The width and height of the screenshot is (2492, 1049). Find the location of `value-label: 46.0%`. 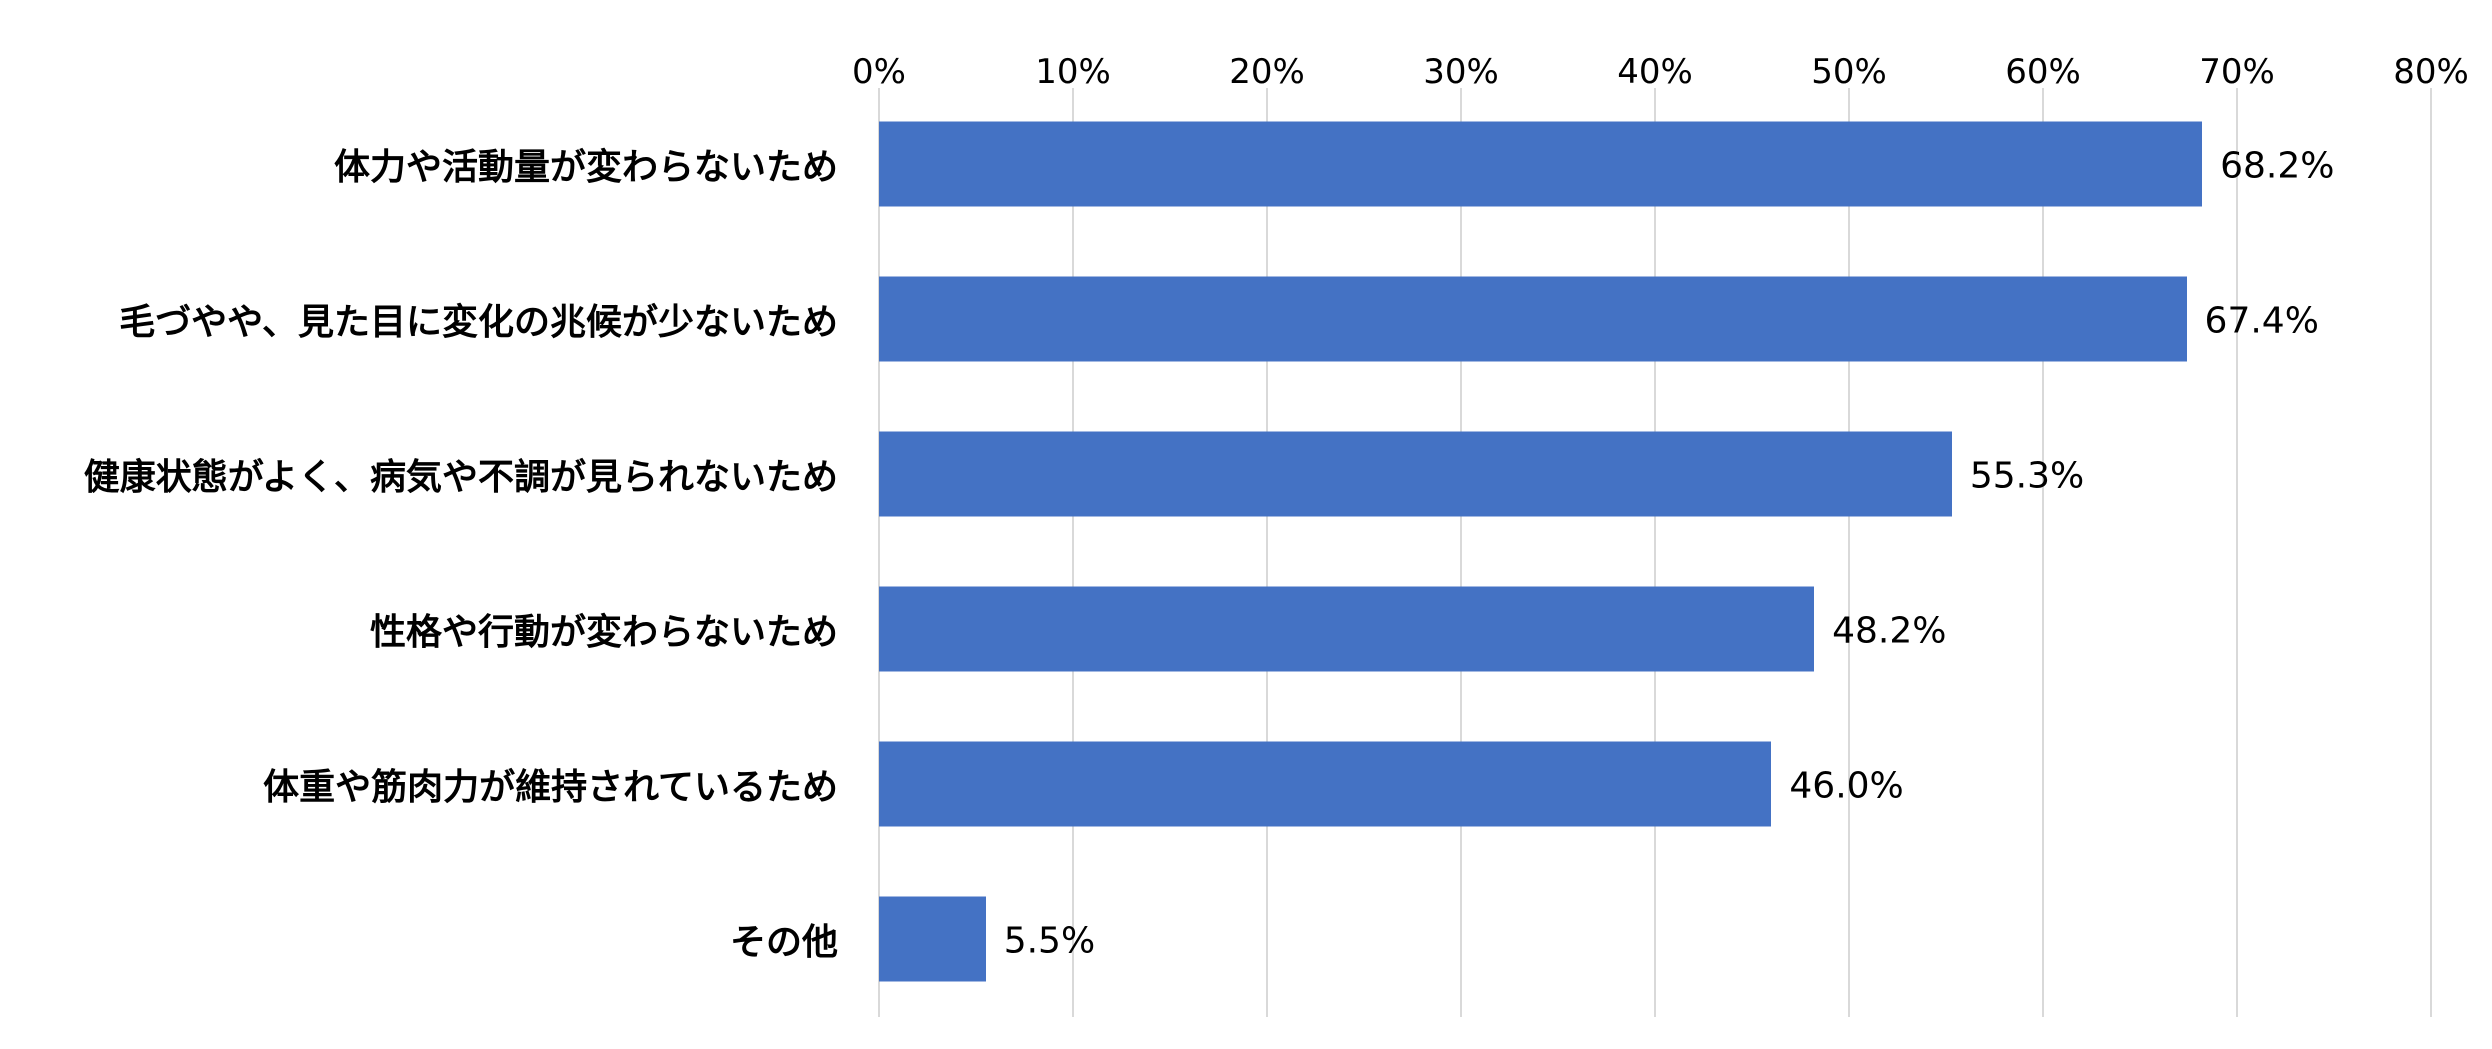

value-label: 46.0% is located at coordinates (1846, 786).